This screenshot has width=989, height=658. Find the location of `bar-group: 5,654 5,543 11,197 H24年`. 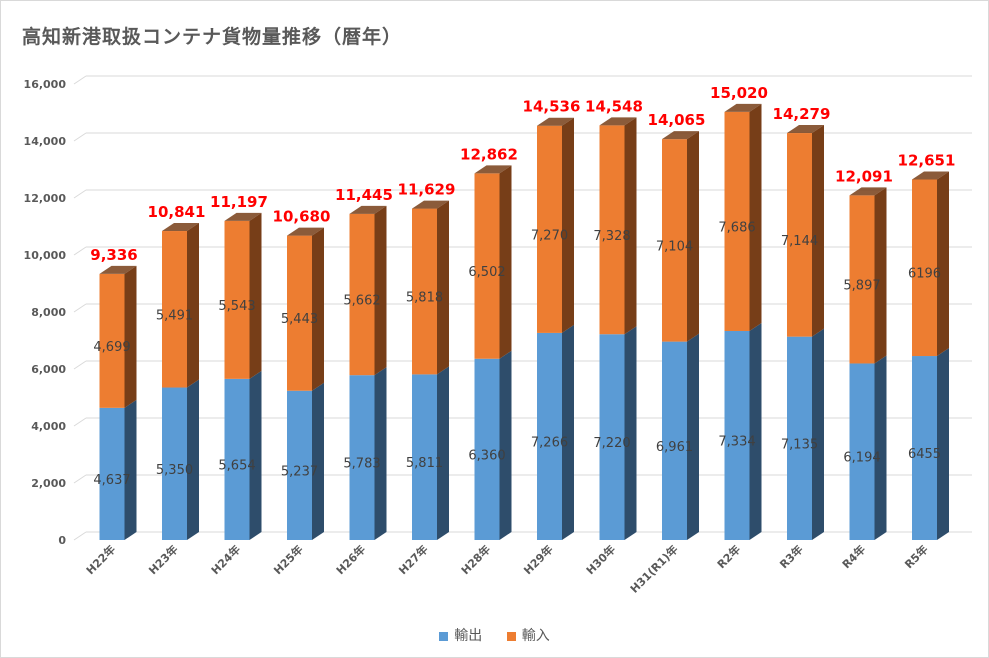

bar-group: 5,654 5,543 11,197 H24年 is located at coordinates (238, 385).